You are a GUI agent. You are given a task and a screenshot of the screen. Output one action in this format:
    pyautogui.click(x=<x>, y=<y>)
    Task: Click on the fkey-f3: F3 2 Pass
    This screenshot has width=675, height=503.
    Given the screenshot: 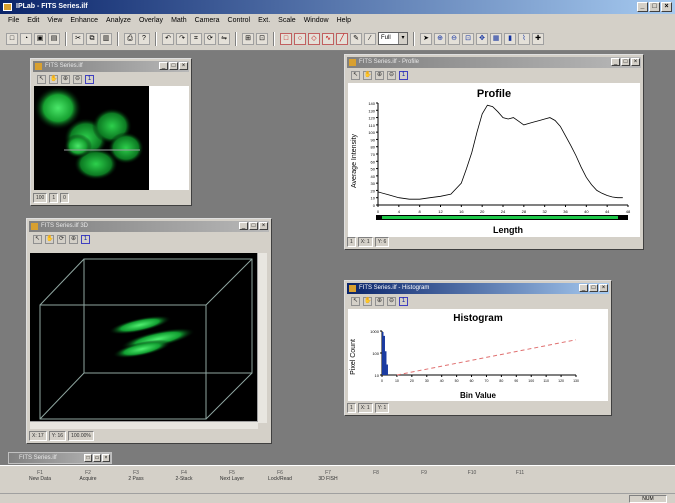 What is the action you would take?
    pyautogui.click(x=136, y=479)
    